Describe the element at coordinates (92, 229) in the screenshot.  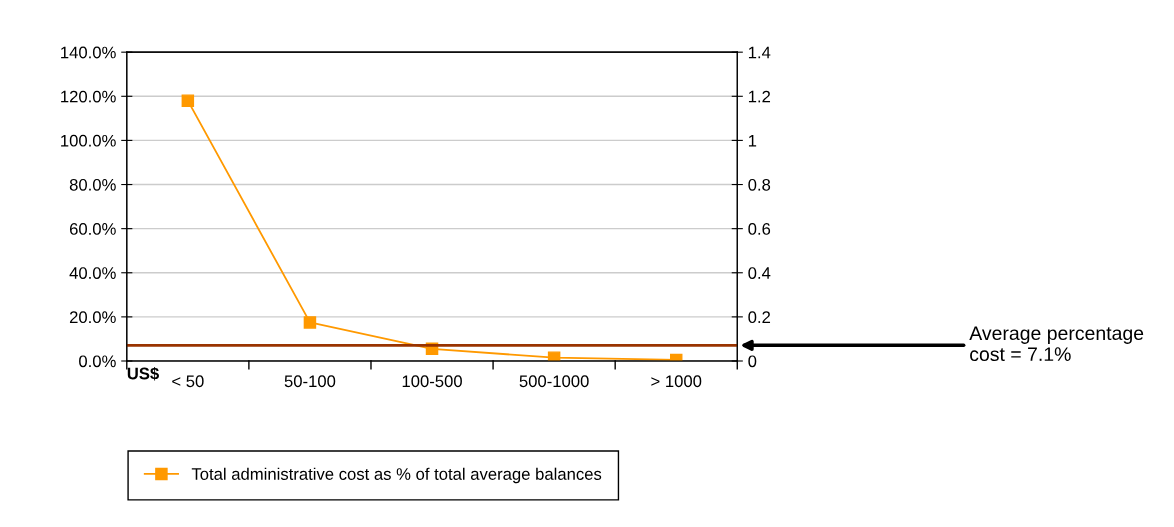
I see `y-tick-label: 60.0%` at that location.